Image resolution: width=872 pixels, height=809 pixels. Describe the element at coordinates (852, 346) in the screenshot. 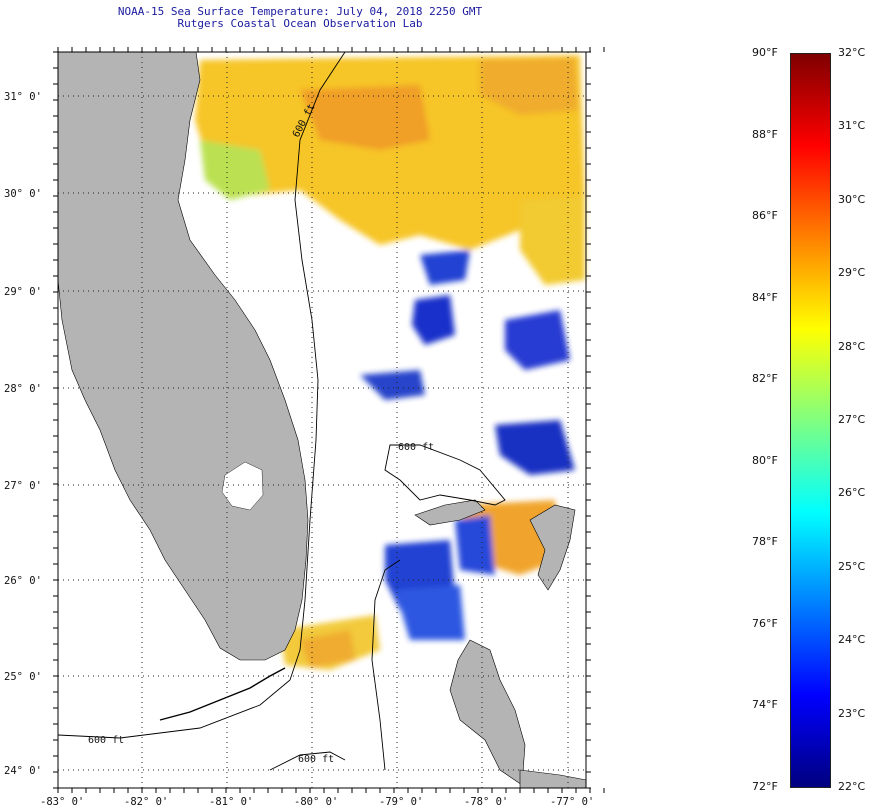

I see `colorbar-celsius-label: 28°C` at that location.